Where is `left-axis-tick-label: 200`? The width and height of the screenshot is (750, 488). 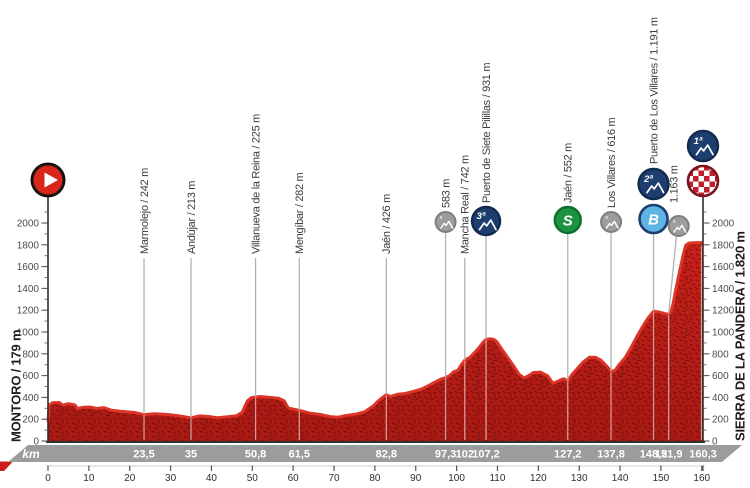
left-axis-tick-label: 200 is located at coordinates (30, 420).